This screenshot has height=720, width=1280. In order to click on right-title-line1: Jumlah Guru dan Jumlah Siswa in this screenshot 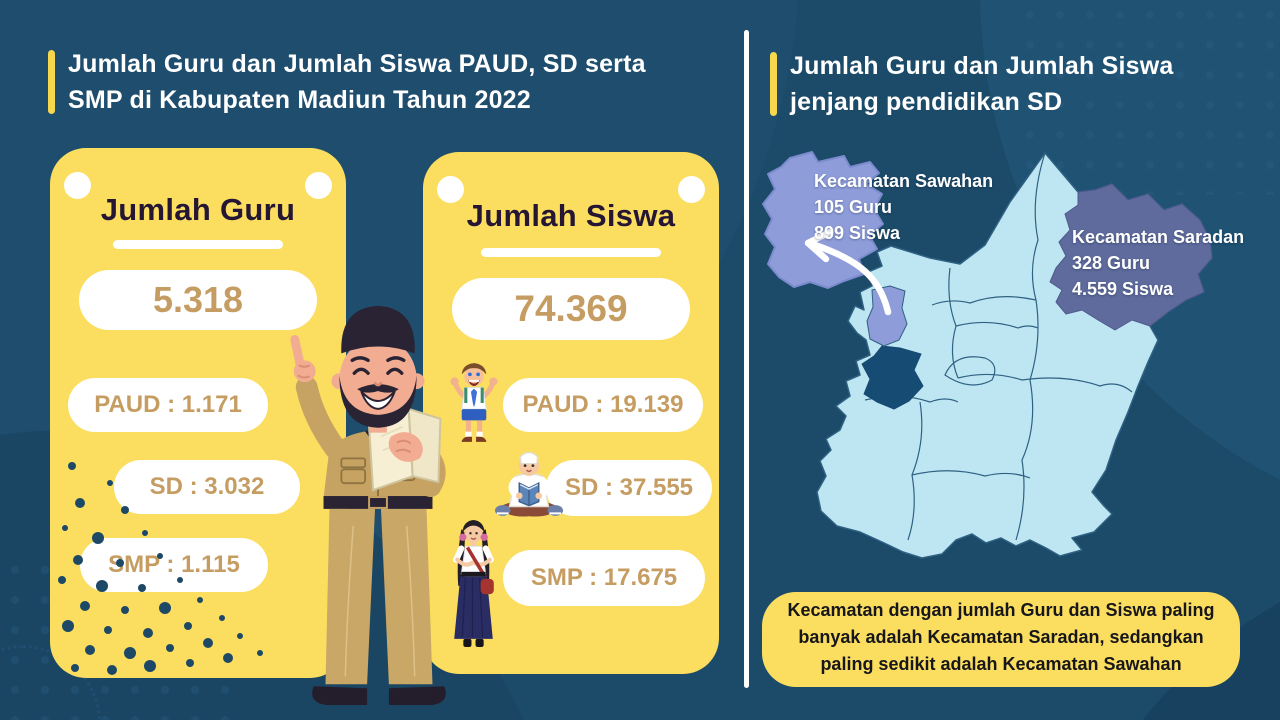, I will do `click(982, 66)`.